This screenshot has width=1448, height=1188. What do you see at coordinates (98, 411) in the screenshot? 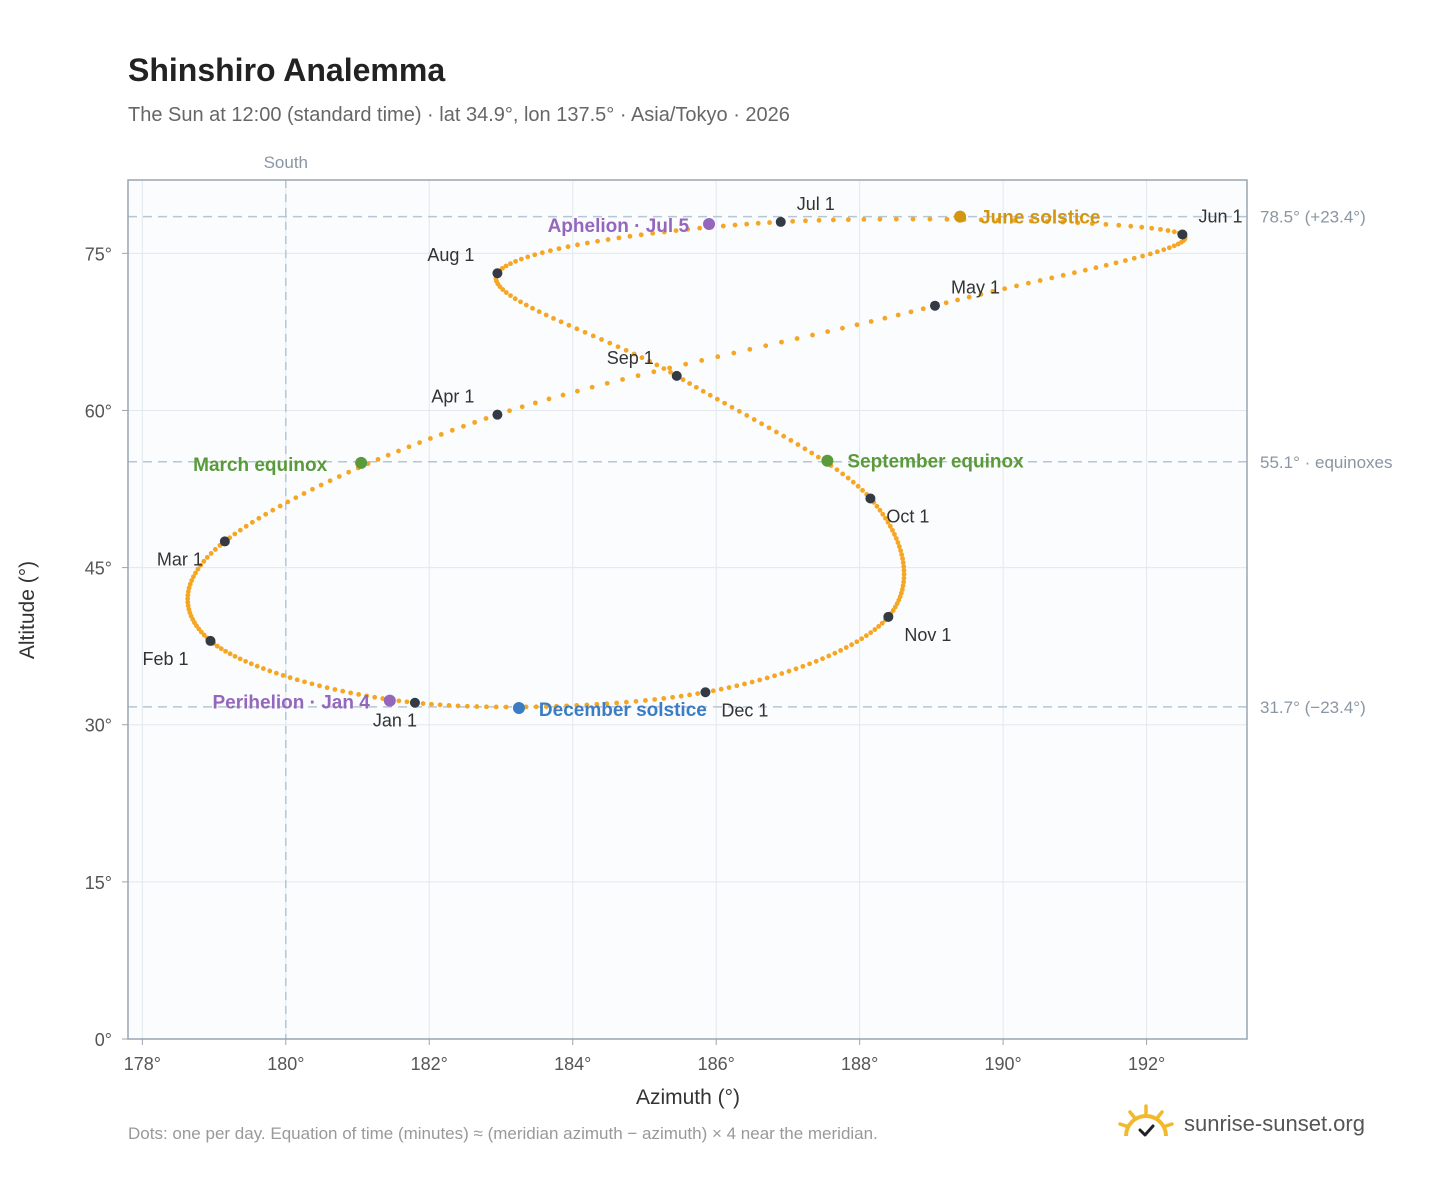
I see `y-tick-label: 60°` at bounding box center [98, 411].